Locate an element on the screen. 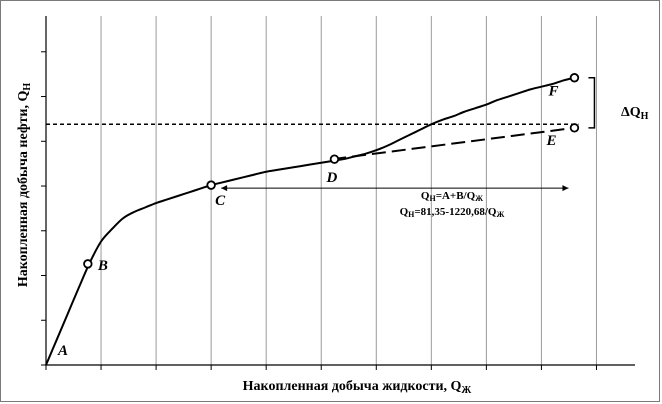  y-axis-title-sub: Н is located at coordinates (27, 87).